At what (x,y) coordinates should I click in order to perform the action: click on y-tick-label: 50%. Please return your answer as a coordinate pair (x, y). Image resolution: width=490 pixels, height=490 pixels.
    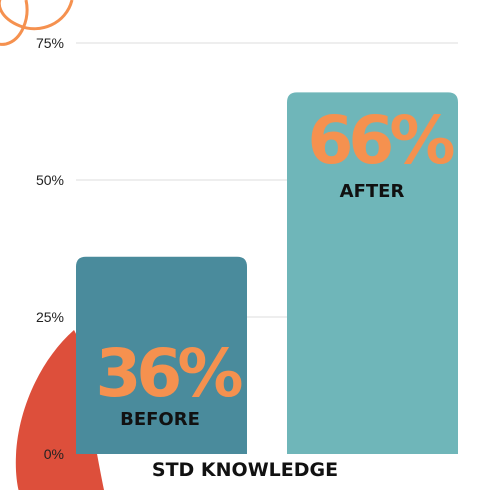
    Looking at the image, I should click on (50, 180).